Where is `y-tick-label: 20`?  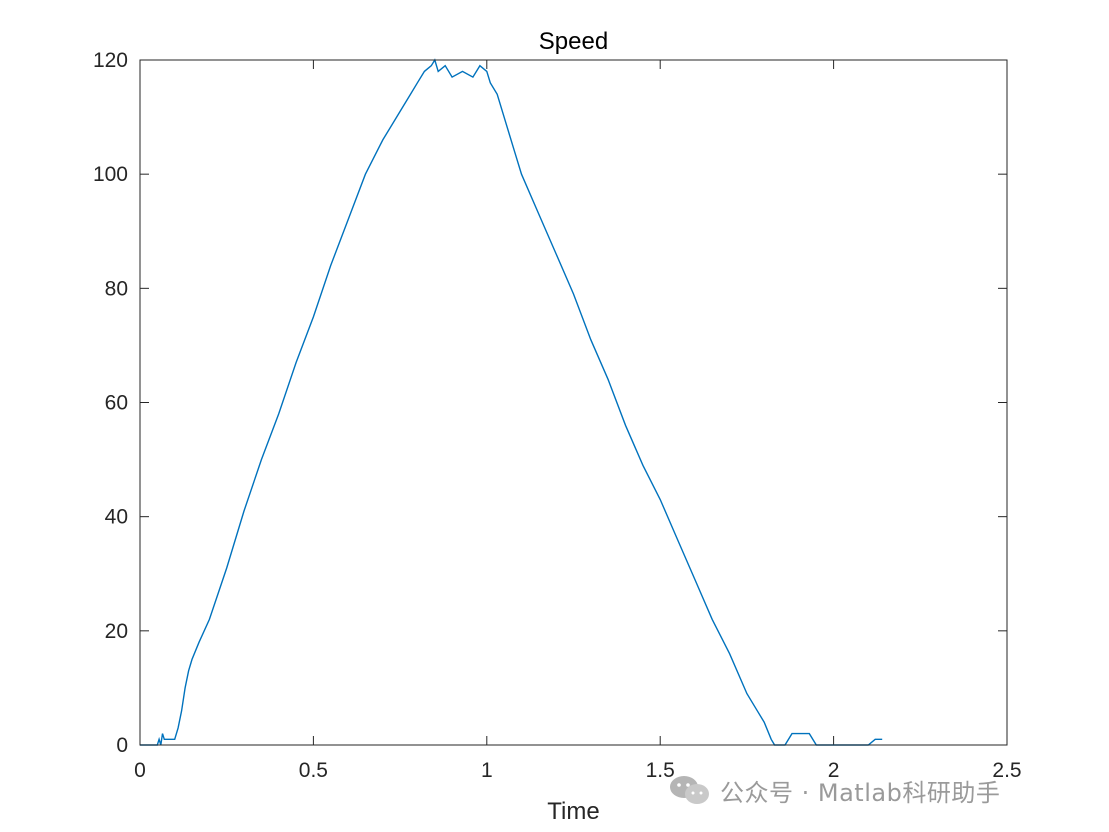
y-tick-label: 20 is located at coordinates (116, 631).